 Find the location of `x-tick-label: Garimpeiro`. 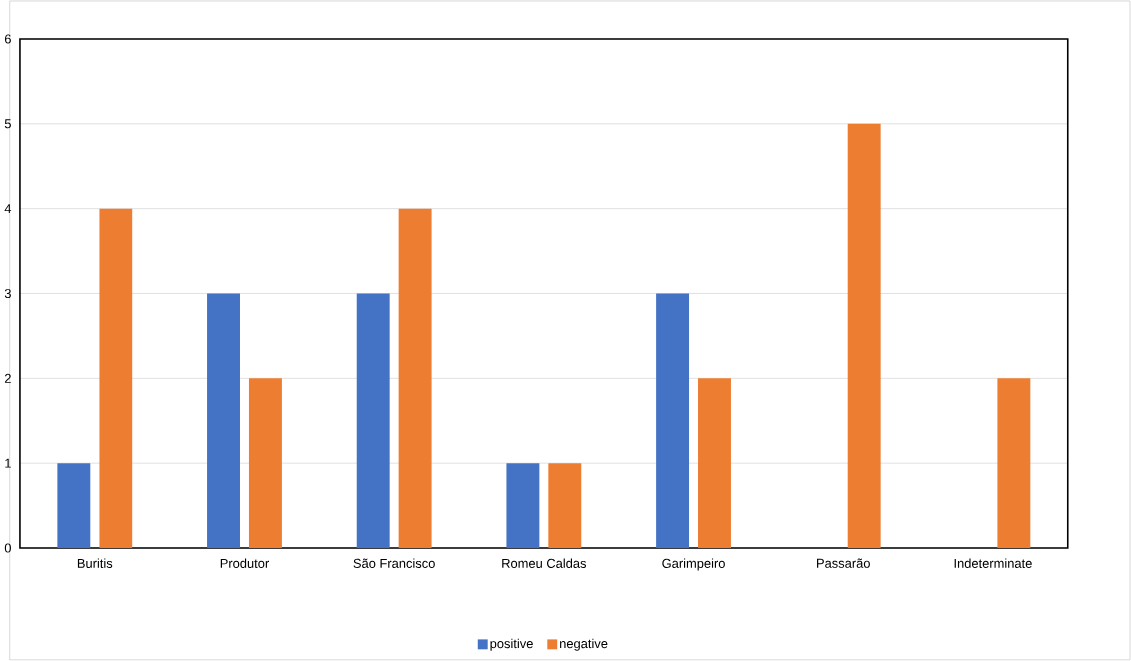

x-tick-label: Garimpeiro is located at coordinates (693, 564).